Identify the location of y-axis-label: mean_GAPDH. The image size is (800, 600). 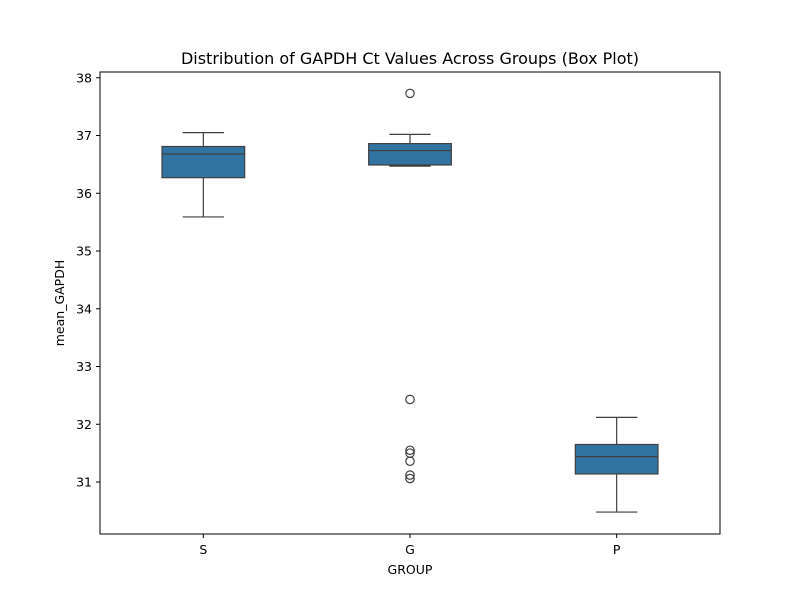
(59, 303).